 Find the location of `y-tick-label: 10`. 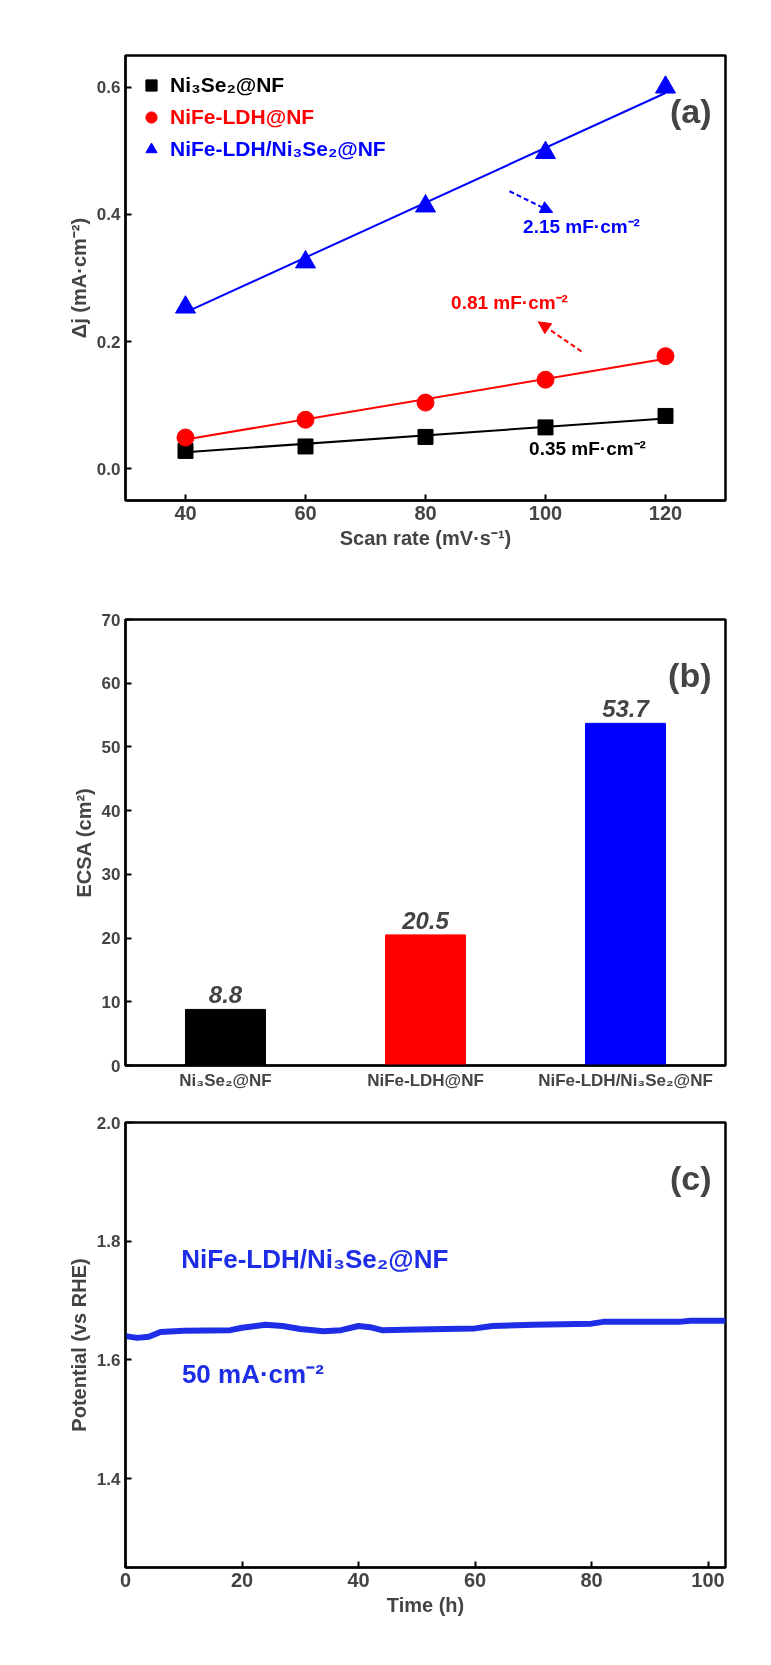

y-tick-label: 10 is located at coordinates (111, 1002).